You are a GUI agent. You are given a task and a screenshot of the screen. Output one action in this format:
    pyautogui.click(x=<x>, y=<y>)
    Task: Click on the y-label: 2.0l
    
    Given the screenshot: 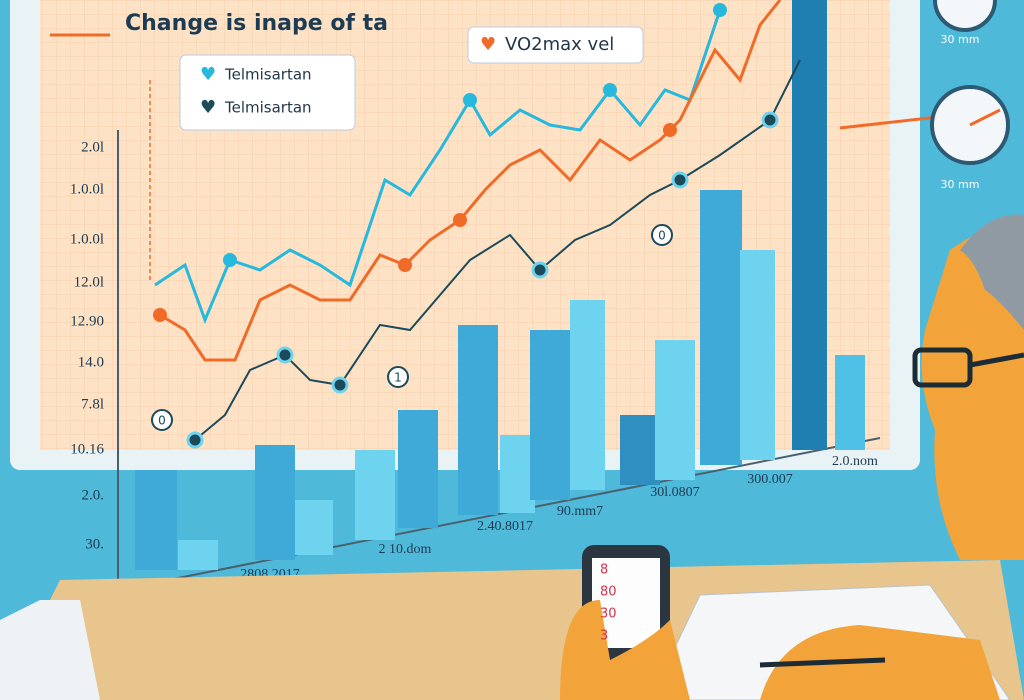 What is the action you would take?
    pyautogui.click(x=92, y=147)
    